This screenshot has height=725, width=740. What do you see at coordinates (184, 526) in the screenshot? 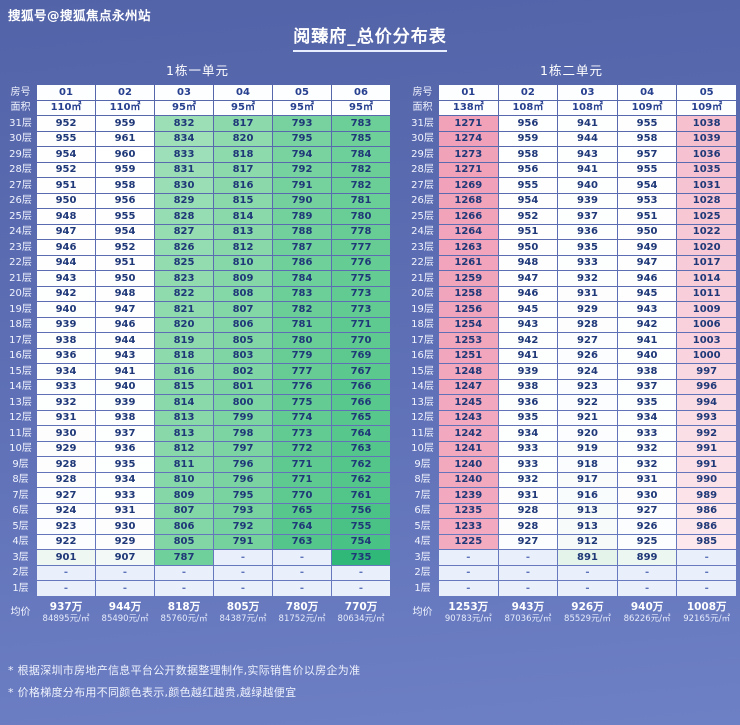
I see `price-cell: 806` at bounding box center [184, 526].